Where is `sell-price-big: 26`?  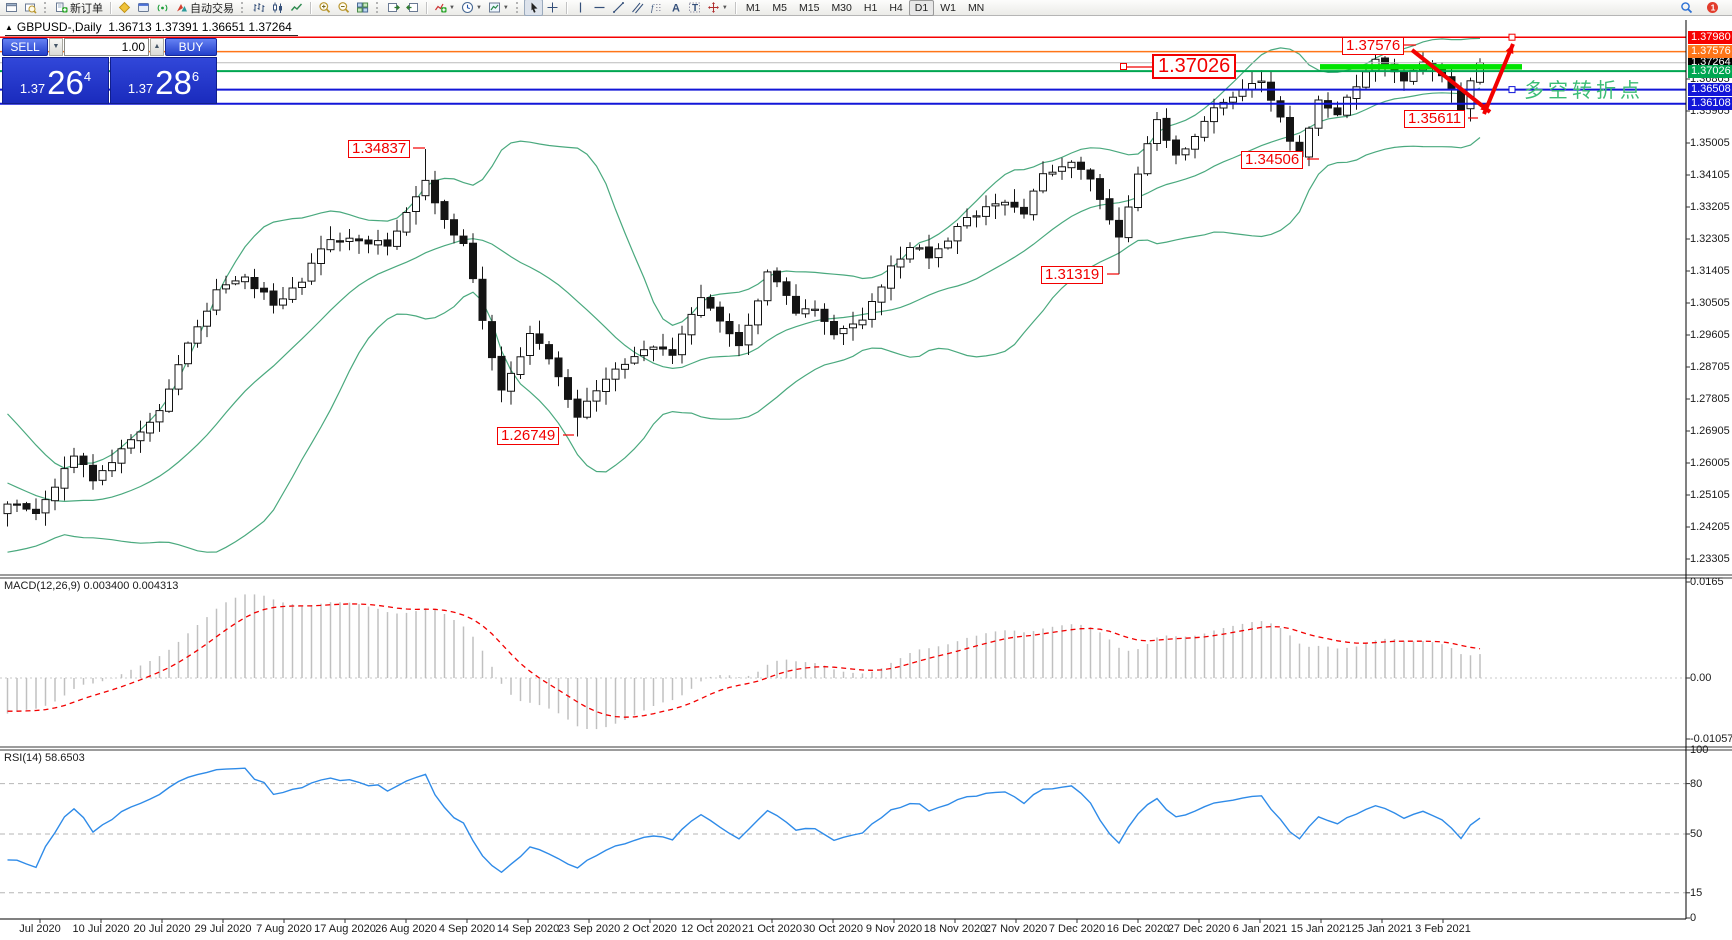
sell-price-big: 26 is located at coordinates (65, 82).